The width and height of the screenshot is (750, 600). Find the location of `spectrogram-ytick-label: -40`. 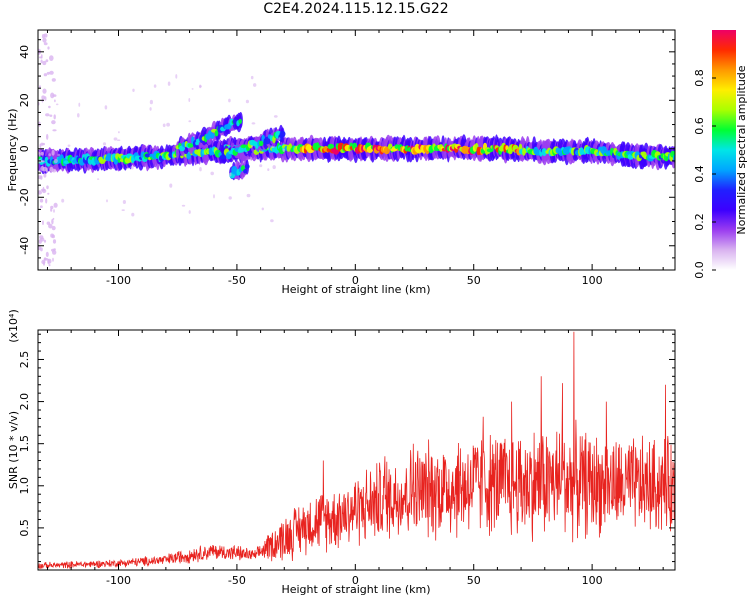

spectrogram-ytick-label: -40 is located at coordinates (24, 246).